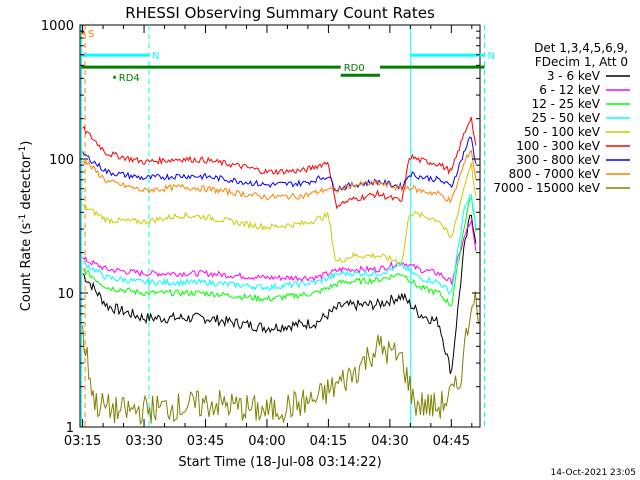 The width and height of the screenshot is (640, 480). What do you see at coordinates (266, 441) in the screenshot?
I see `x-tick-label: 04:00` at bounding box center [266, 441].